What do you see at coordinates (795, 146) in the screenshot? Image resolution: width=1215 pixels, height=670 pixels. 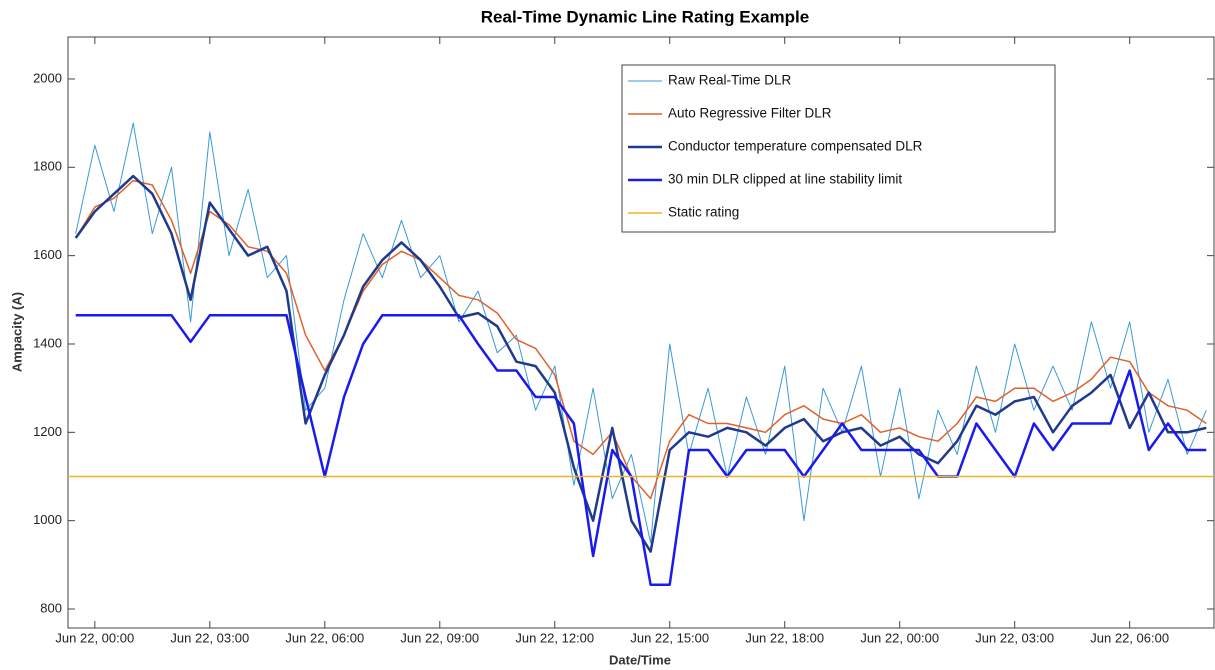 I see `legend-label: Conductor temperature compensated DLR` at bounding box center [795, 146].